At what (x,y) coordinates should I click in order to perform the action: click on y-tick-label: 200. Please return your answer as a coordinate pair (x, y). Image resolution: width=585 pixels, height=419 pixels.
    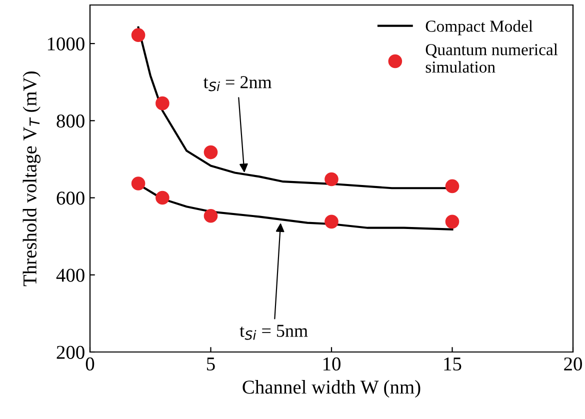
    Looking at the image, I should click on (70, 352).